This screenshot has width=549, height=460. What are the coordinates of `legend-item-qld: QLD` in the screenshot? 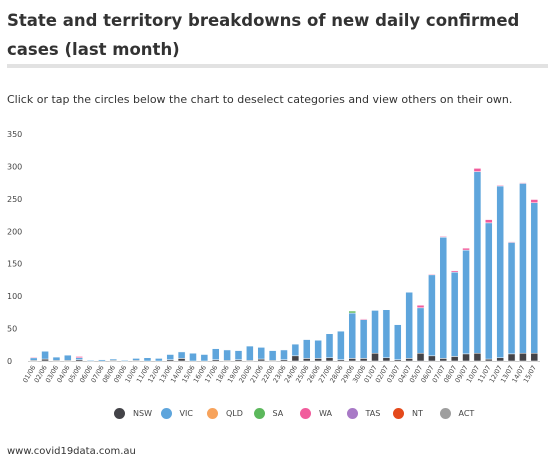 It's located at (225, 413).